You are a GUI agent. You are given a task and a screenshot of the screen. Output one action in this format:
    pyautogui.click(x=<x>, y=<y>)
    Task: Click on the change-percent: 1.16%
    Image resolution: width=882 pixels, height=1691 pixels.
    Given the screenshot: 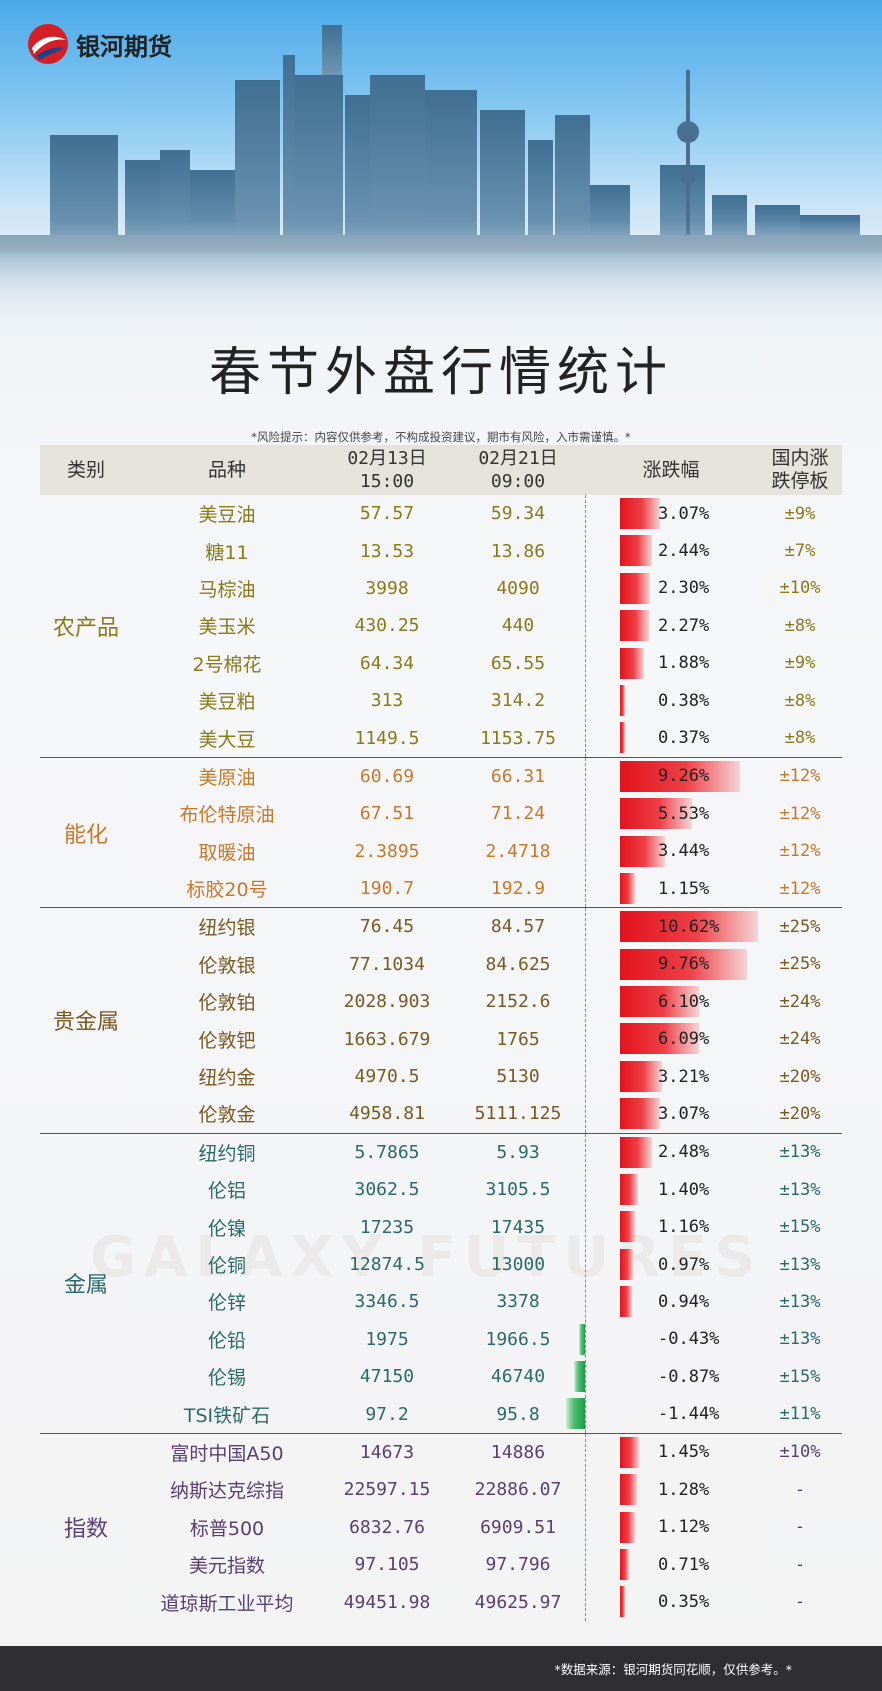 What is the action you would take?
    pyautogui.click(x=684, y=1227)
    